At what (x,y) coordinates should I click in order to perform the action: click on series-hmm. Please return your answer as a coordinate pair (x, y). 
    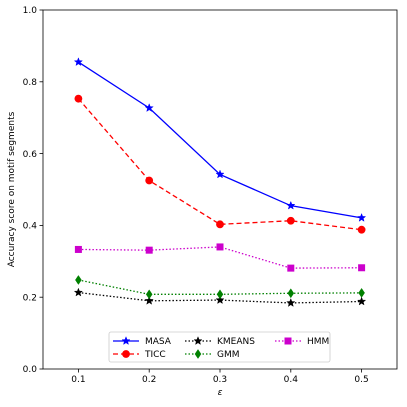
    Looking at the image, I should click on (220, 257).